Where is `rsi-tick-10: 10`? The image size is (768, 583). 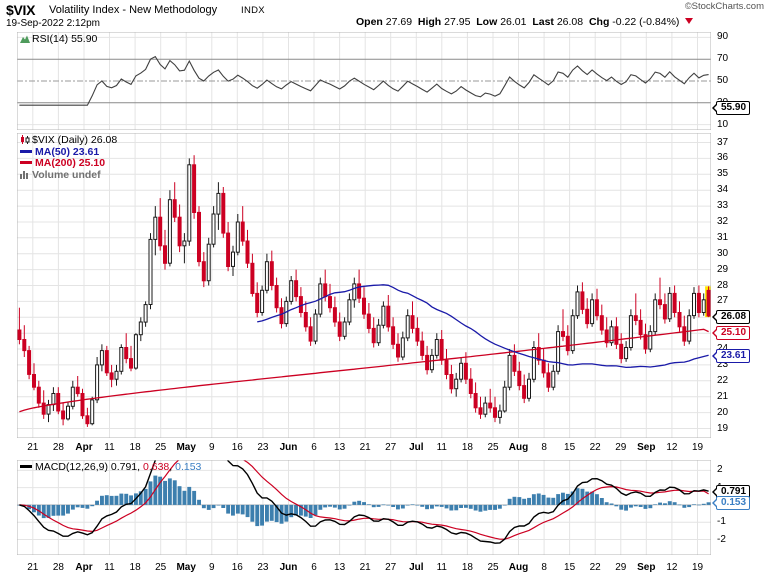 rsi-tick-10: 10 is located at coordinates (723, 124).